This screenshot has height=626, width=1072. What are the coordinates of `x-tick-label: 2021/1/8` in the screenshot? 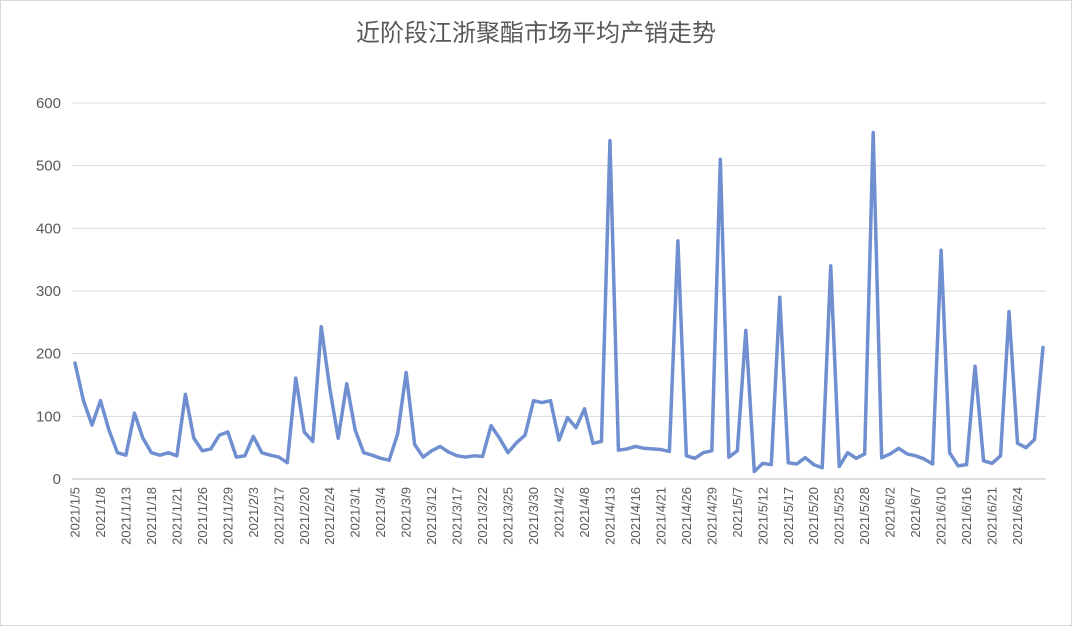 It's located at (100, 512).